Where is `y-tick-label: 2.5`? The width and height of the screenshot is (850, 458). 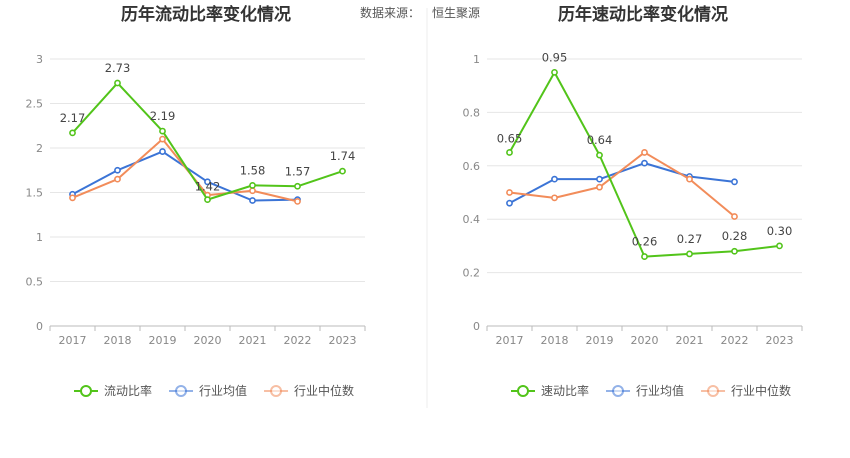
y-tick-label: 2.5 is located at coordinates (35, 104).